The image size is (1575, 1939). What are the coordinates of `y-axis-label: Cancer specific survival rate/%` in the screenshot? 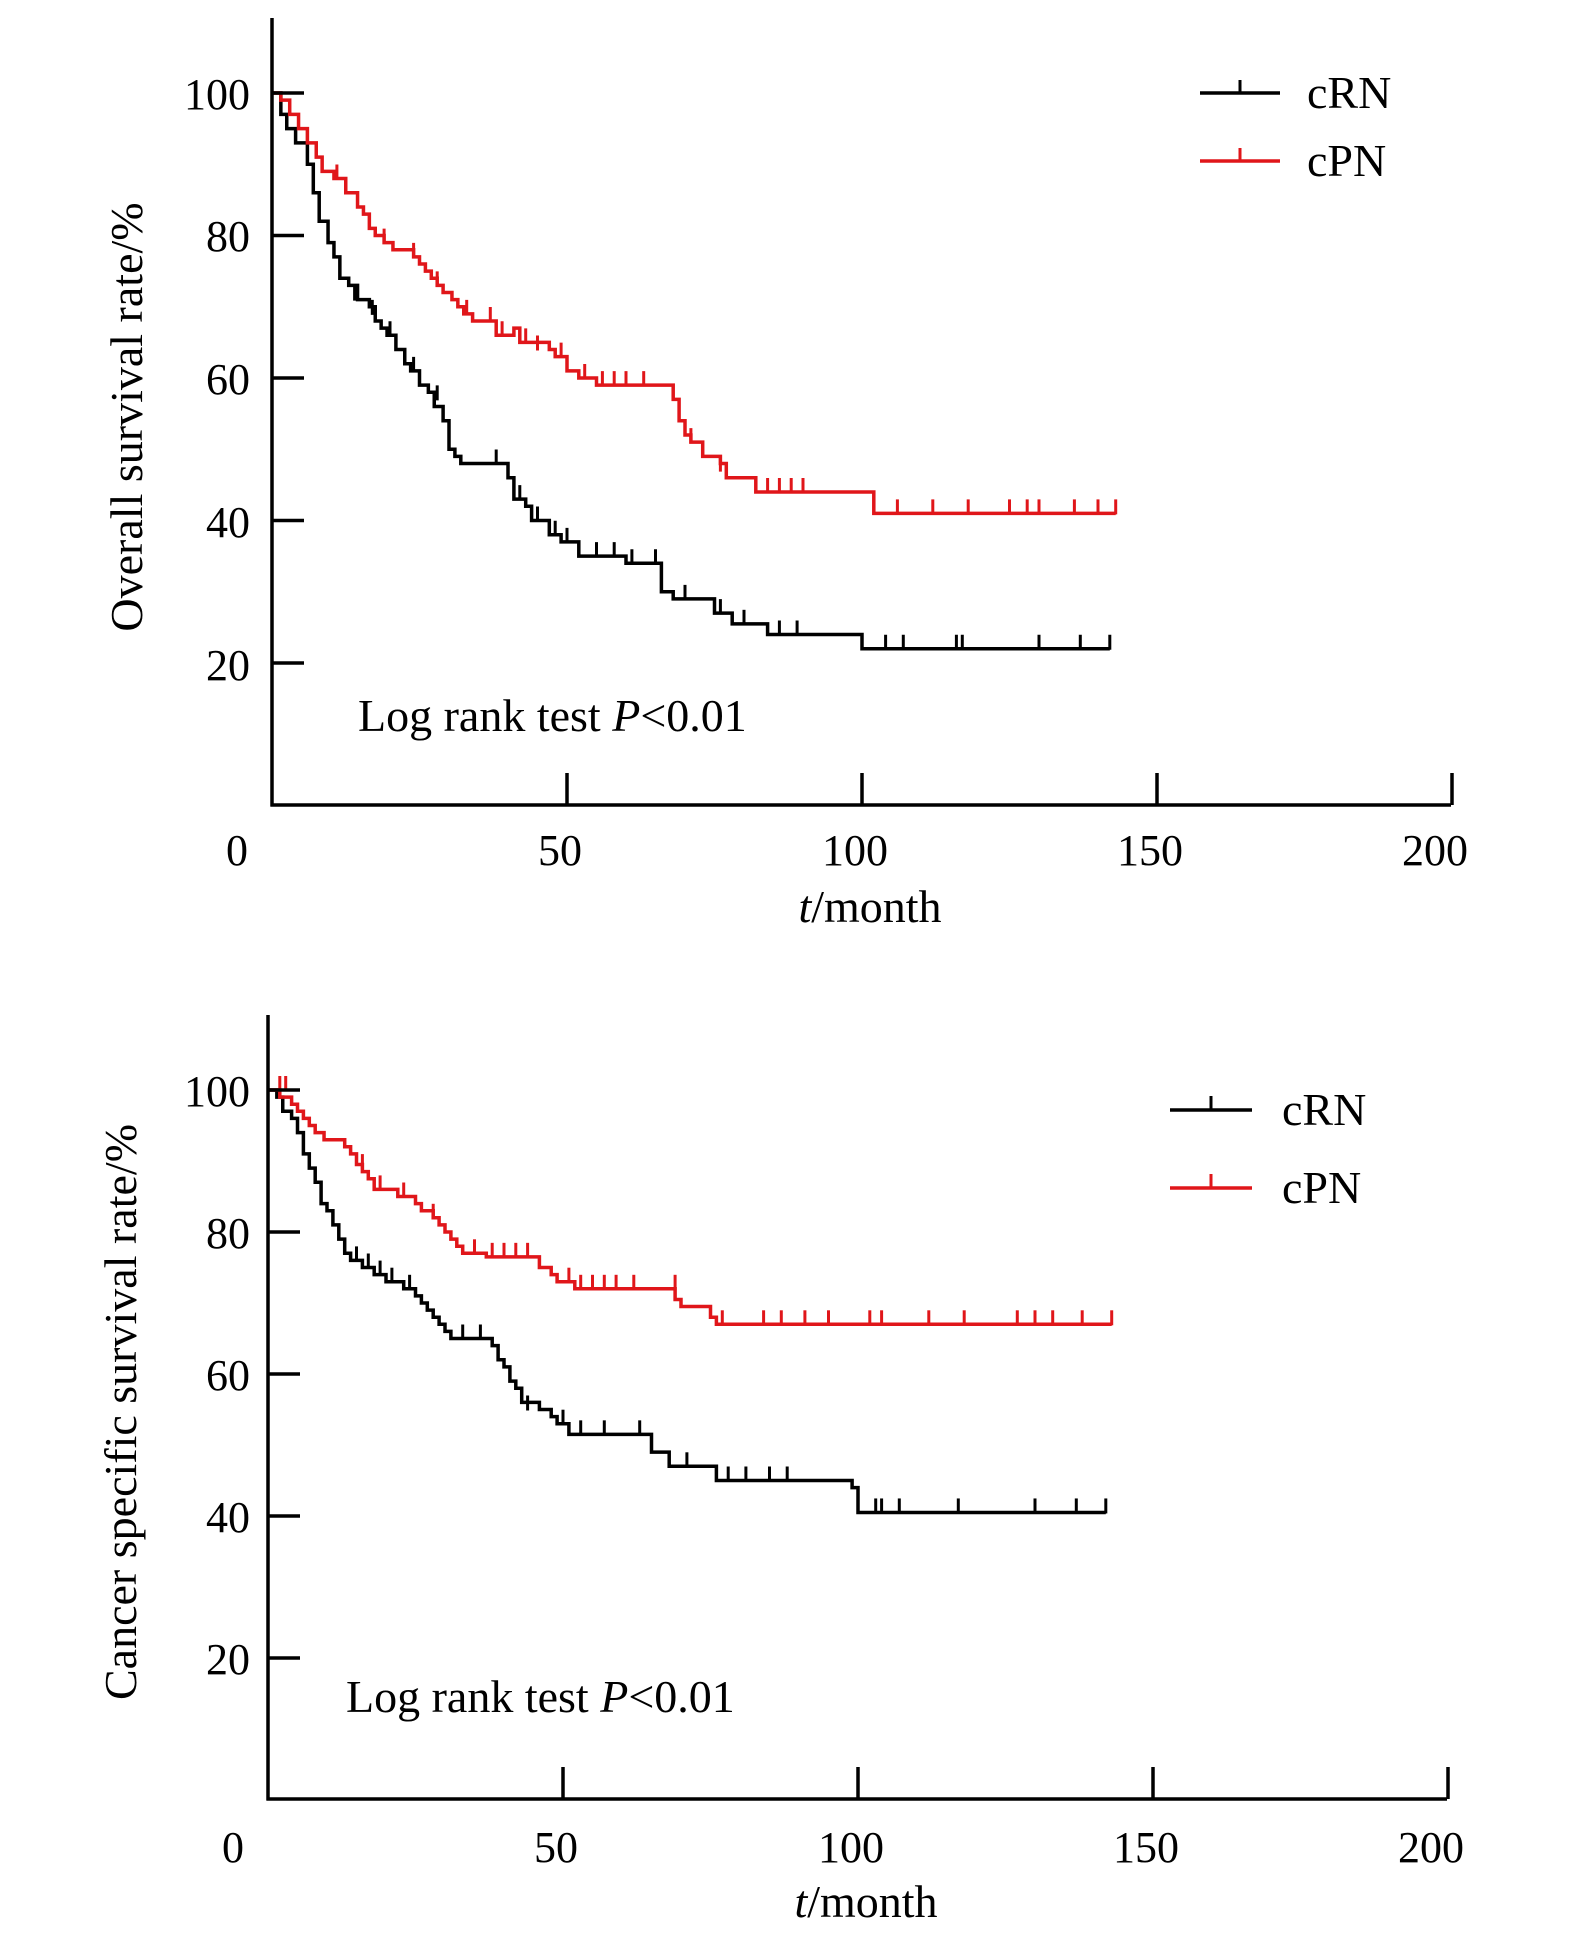 It's located at (120, 1412).